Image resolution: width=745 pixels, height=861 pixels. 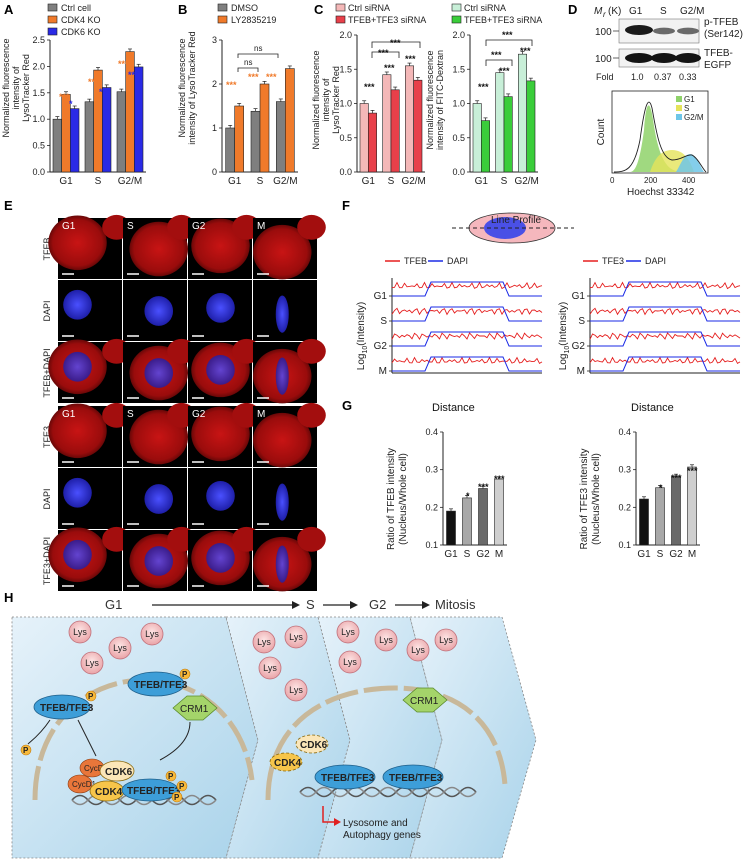 I want to click on phospho-label-4: P, so click(x=182, y=786).